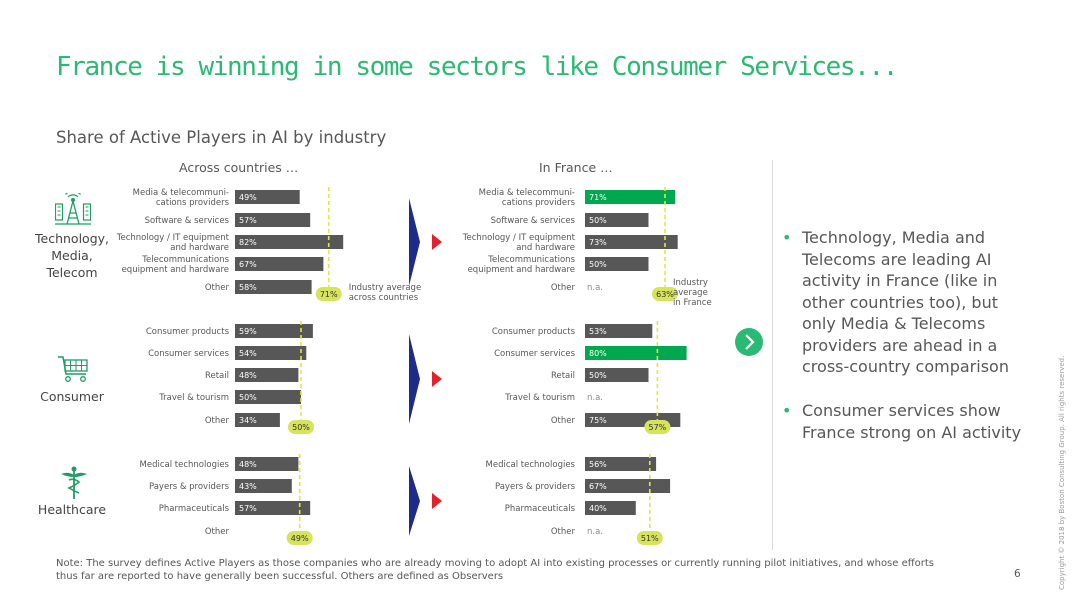 Image resolution: width=1080 pixels, height=608 pixels. Describe the element at coordinates (72, 509) in the screenshot. I see `sector-label-healthcare: Healthcare` at that location.